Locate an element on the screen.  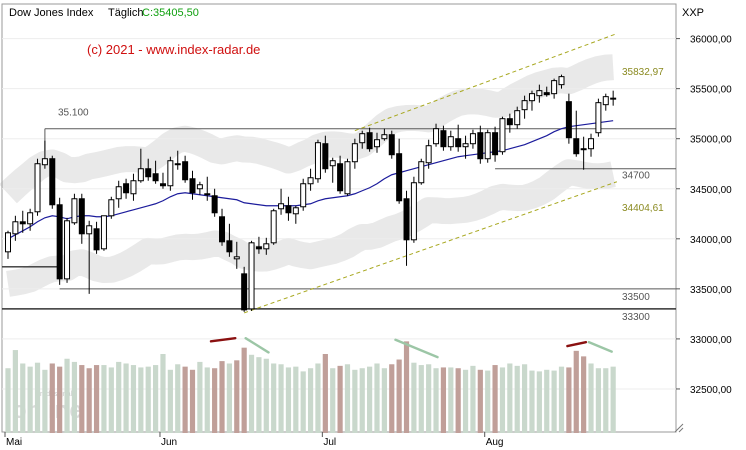
resize-grip-icon is located at coordinates (679, 428).